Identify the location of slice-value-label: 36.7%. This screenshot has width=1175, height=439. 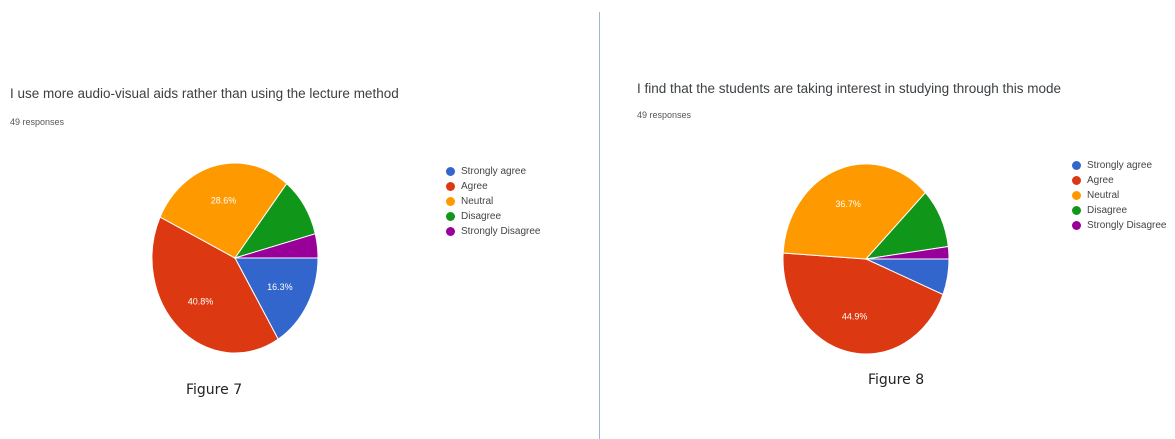
(848, 204).